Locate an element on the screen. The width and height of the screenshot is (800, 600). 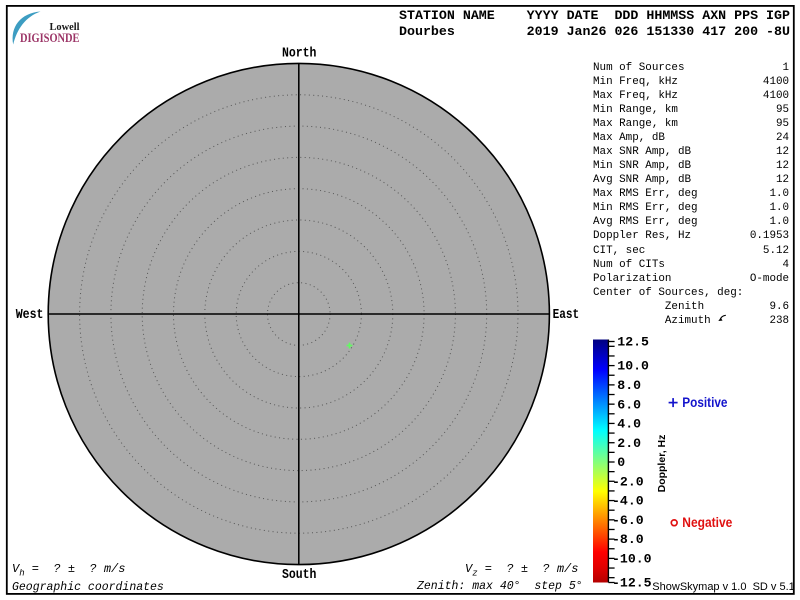
svg-text: Doppler, Hz is located at coordinates (662, 464).